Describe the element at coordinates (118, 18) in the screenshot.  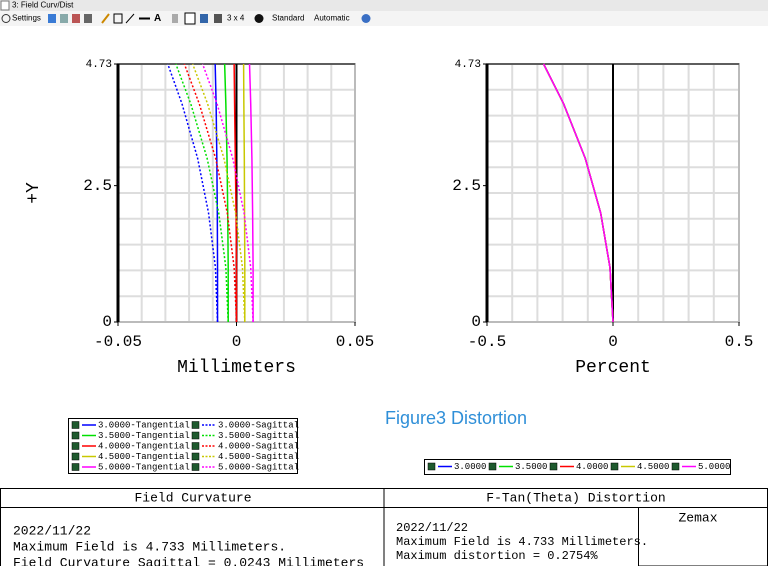
I see `rect-icon` at that location.